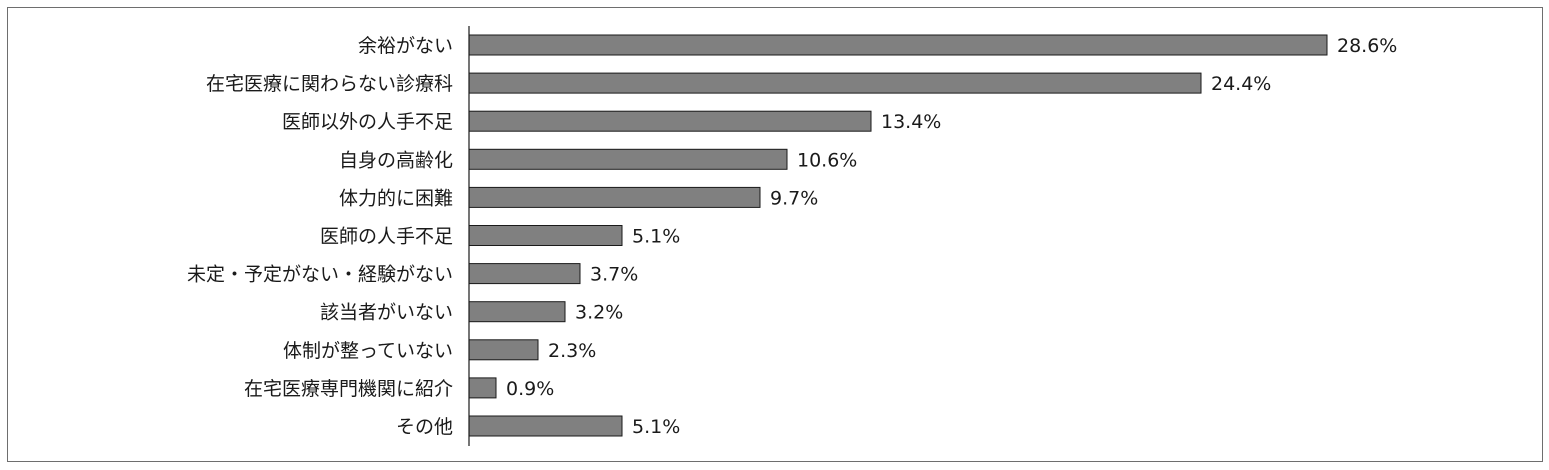  What do you see at coordinates (348, 389) in the screenshot?
I see `category-label-9: 在宅医療専門機関に紹介` at bounding box center [348, 389].